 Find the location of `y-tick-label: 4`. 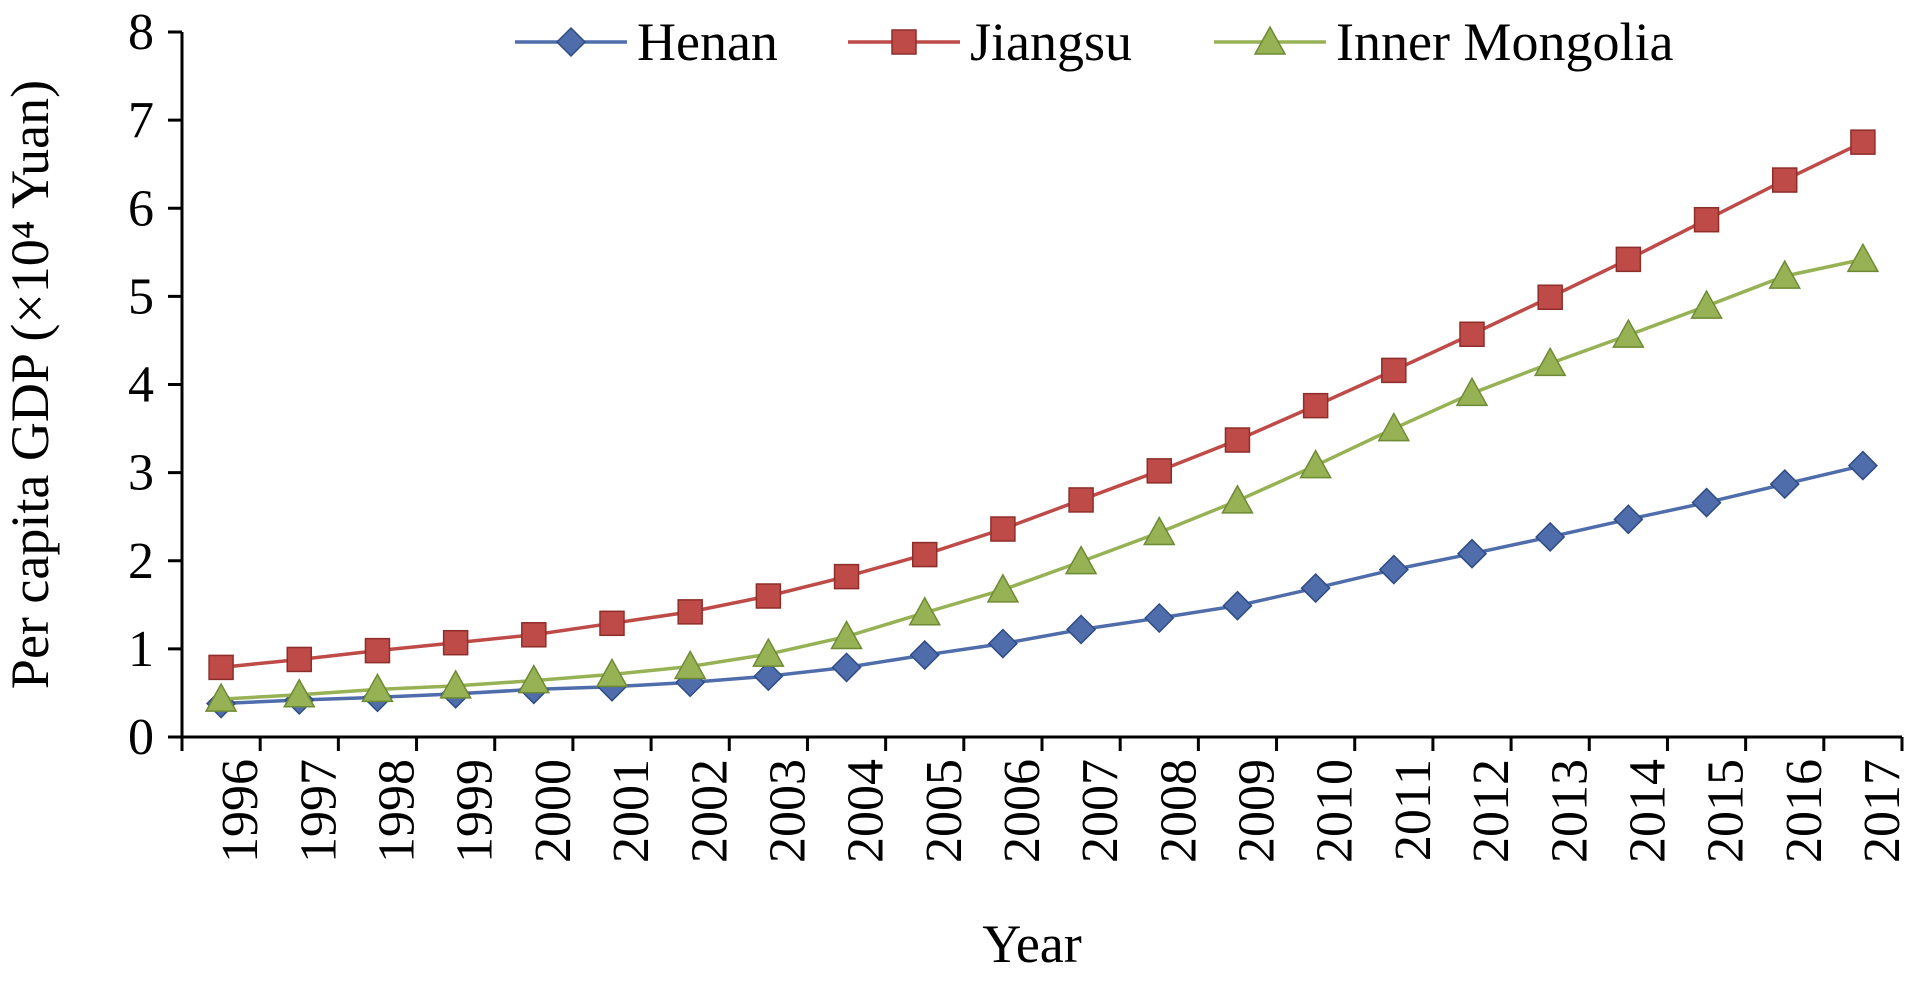

y-tick-label: 4 is located at coordinates (141, 385).